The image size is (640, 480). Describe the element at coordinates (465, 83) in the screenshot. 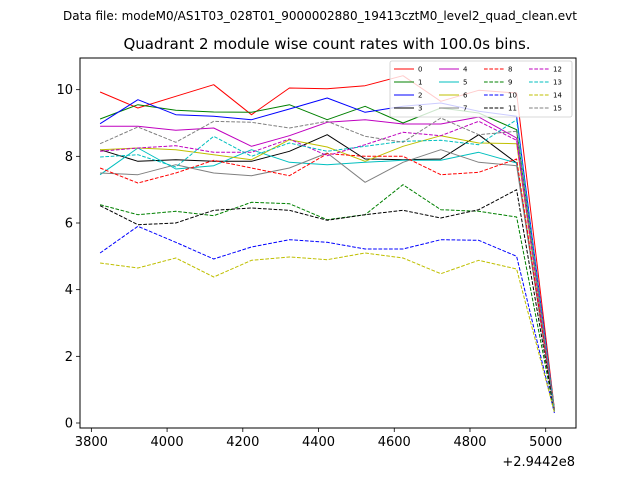

I see `legend-label-5: 5` at that location.